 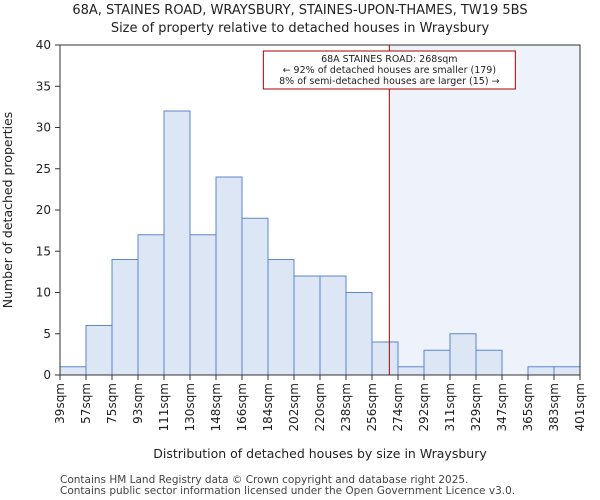 What do you see at coordinates (7, 210) in the screenshot?
I see `y-axis-label: Number of detached properties` at bounding box center [7, 210].